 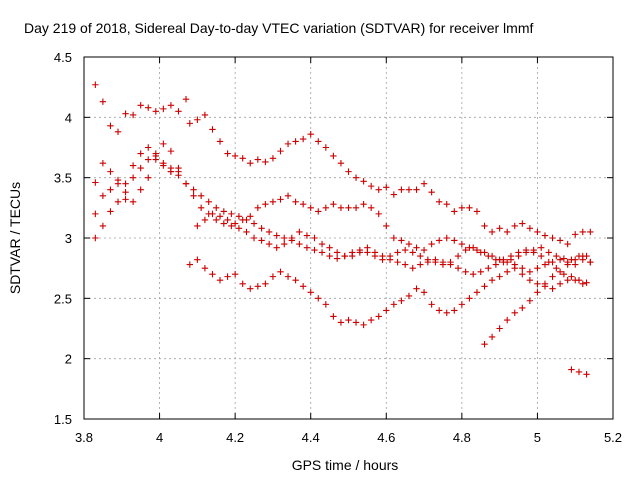 I want to click on x-tick-label: 5, so click(x=537, y=437).